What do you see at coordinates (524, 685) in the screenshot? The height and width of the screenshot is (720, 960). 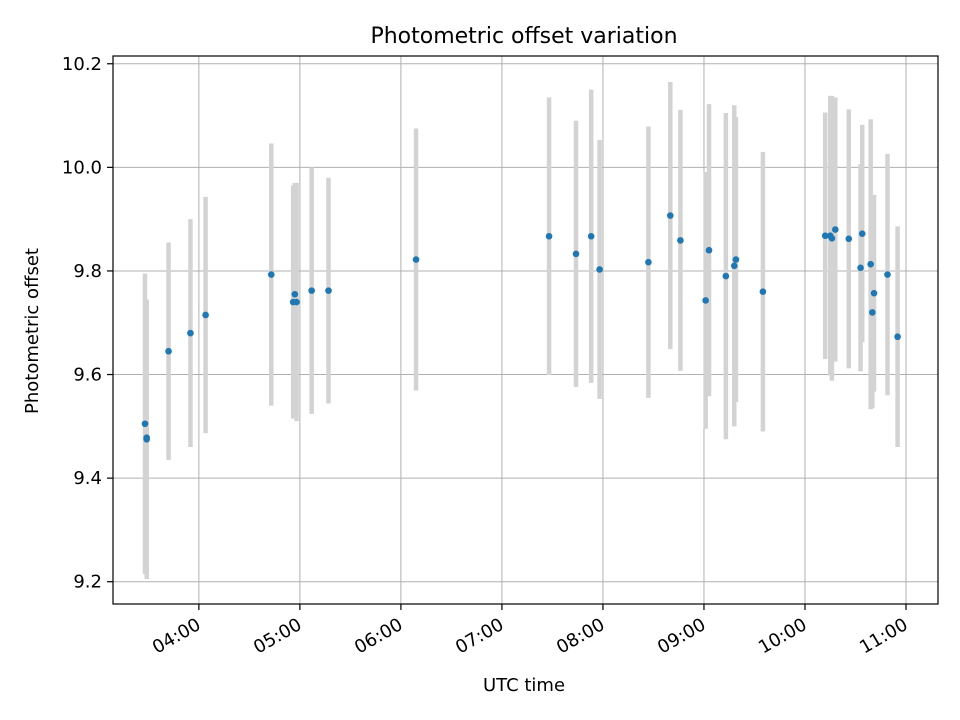 I see `x-axis-title: UTC time` at bounding box center [524, 685].